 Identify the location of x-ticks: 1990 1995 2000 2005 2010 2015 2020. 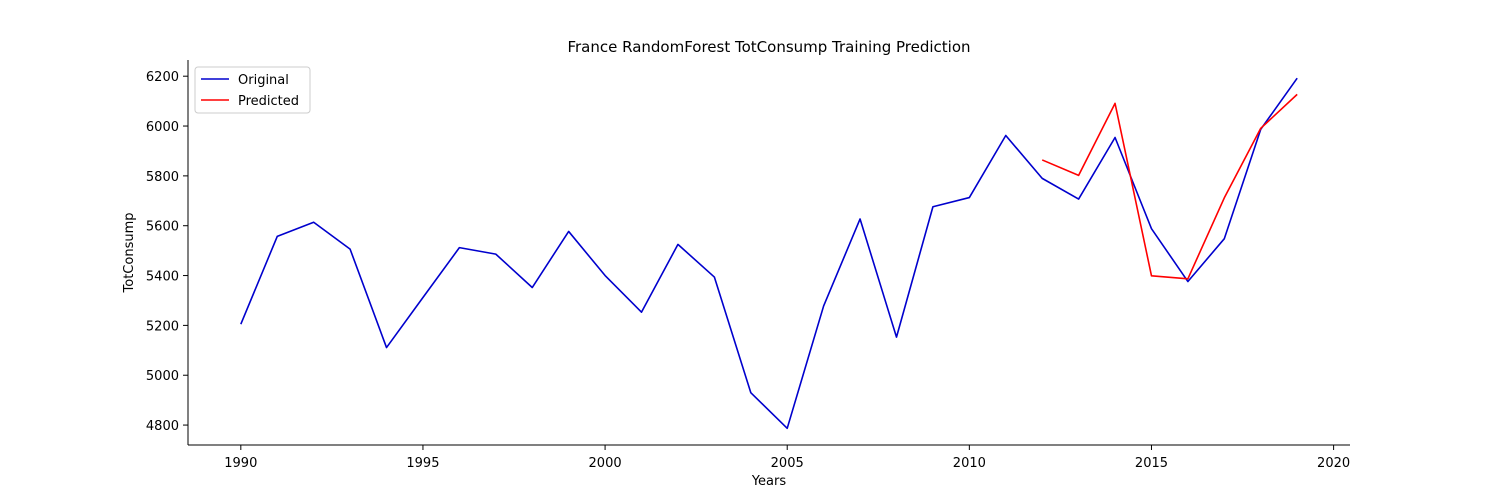
(787, 458).